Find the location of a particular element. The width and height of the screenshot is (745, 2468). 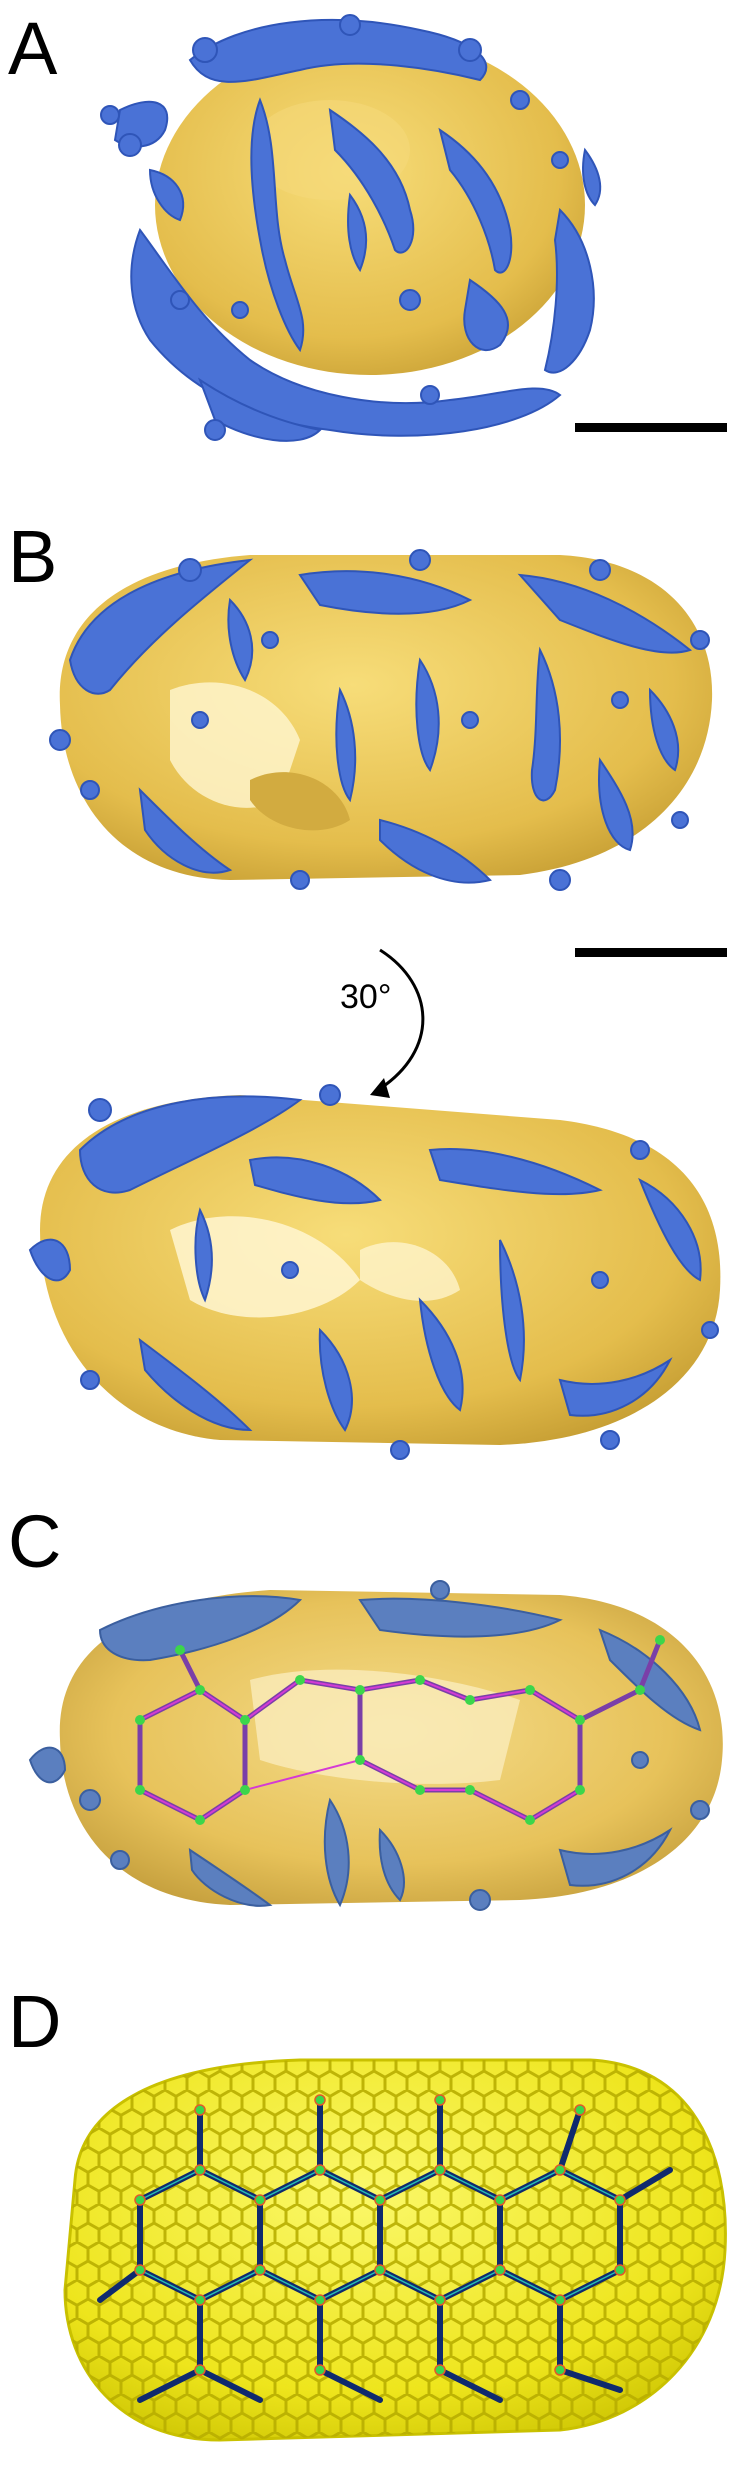

panel-b-capsid-map-front is located at coordinates (381, 720).